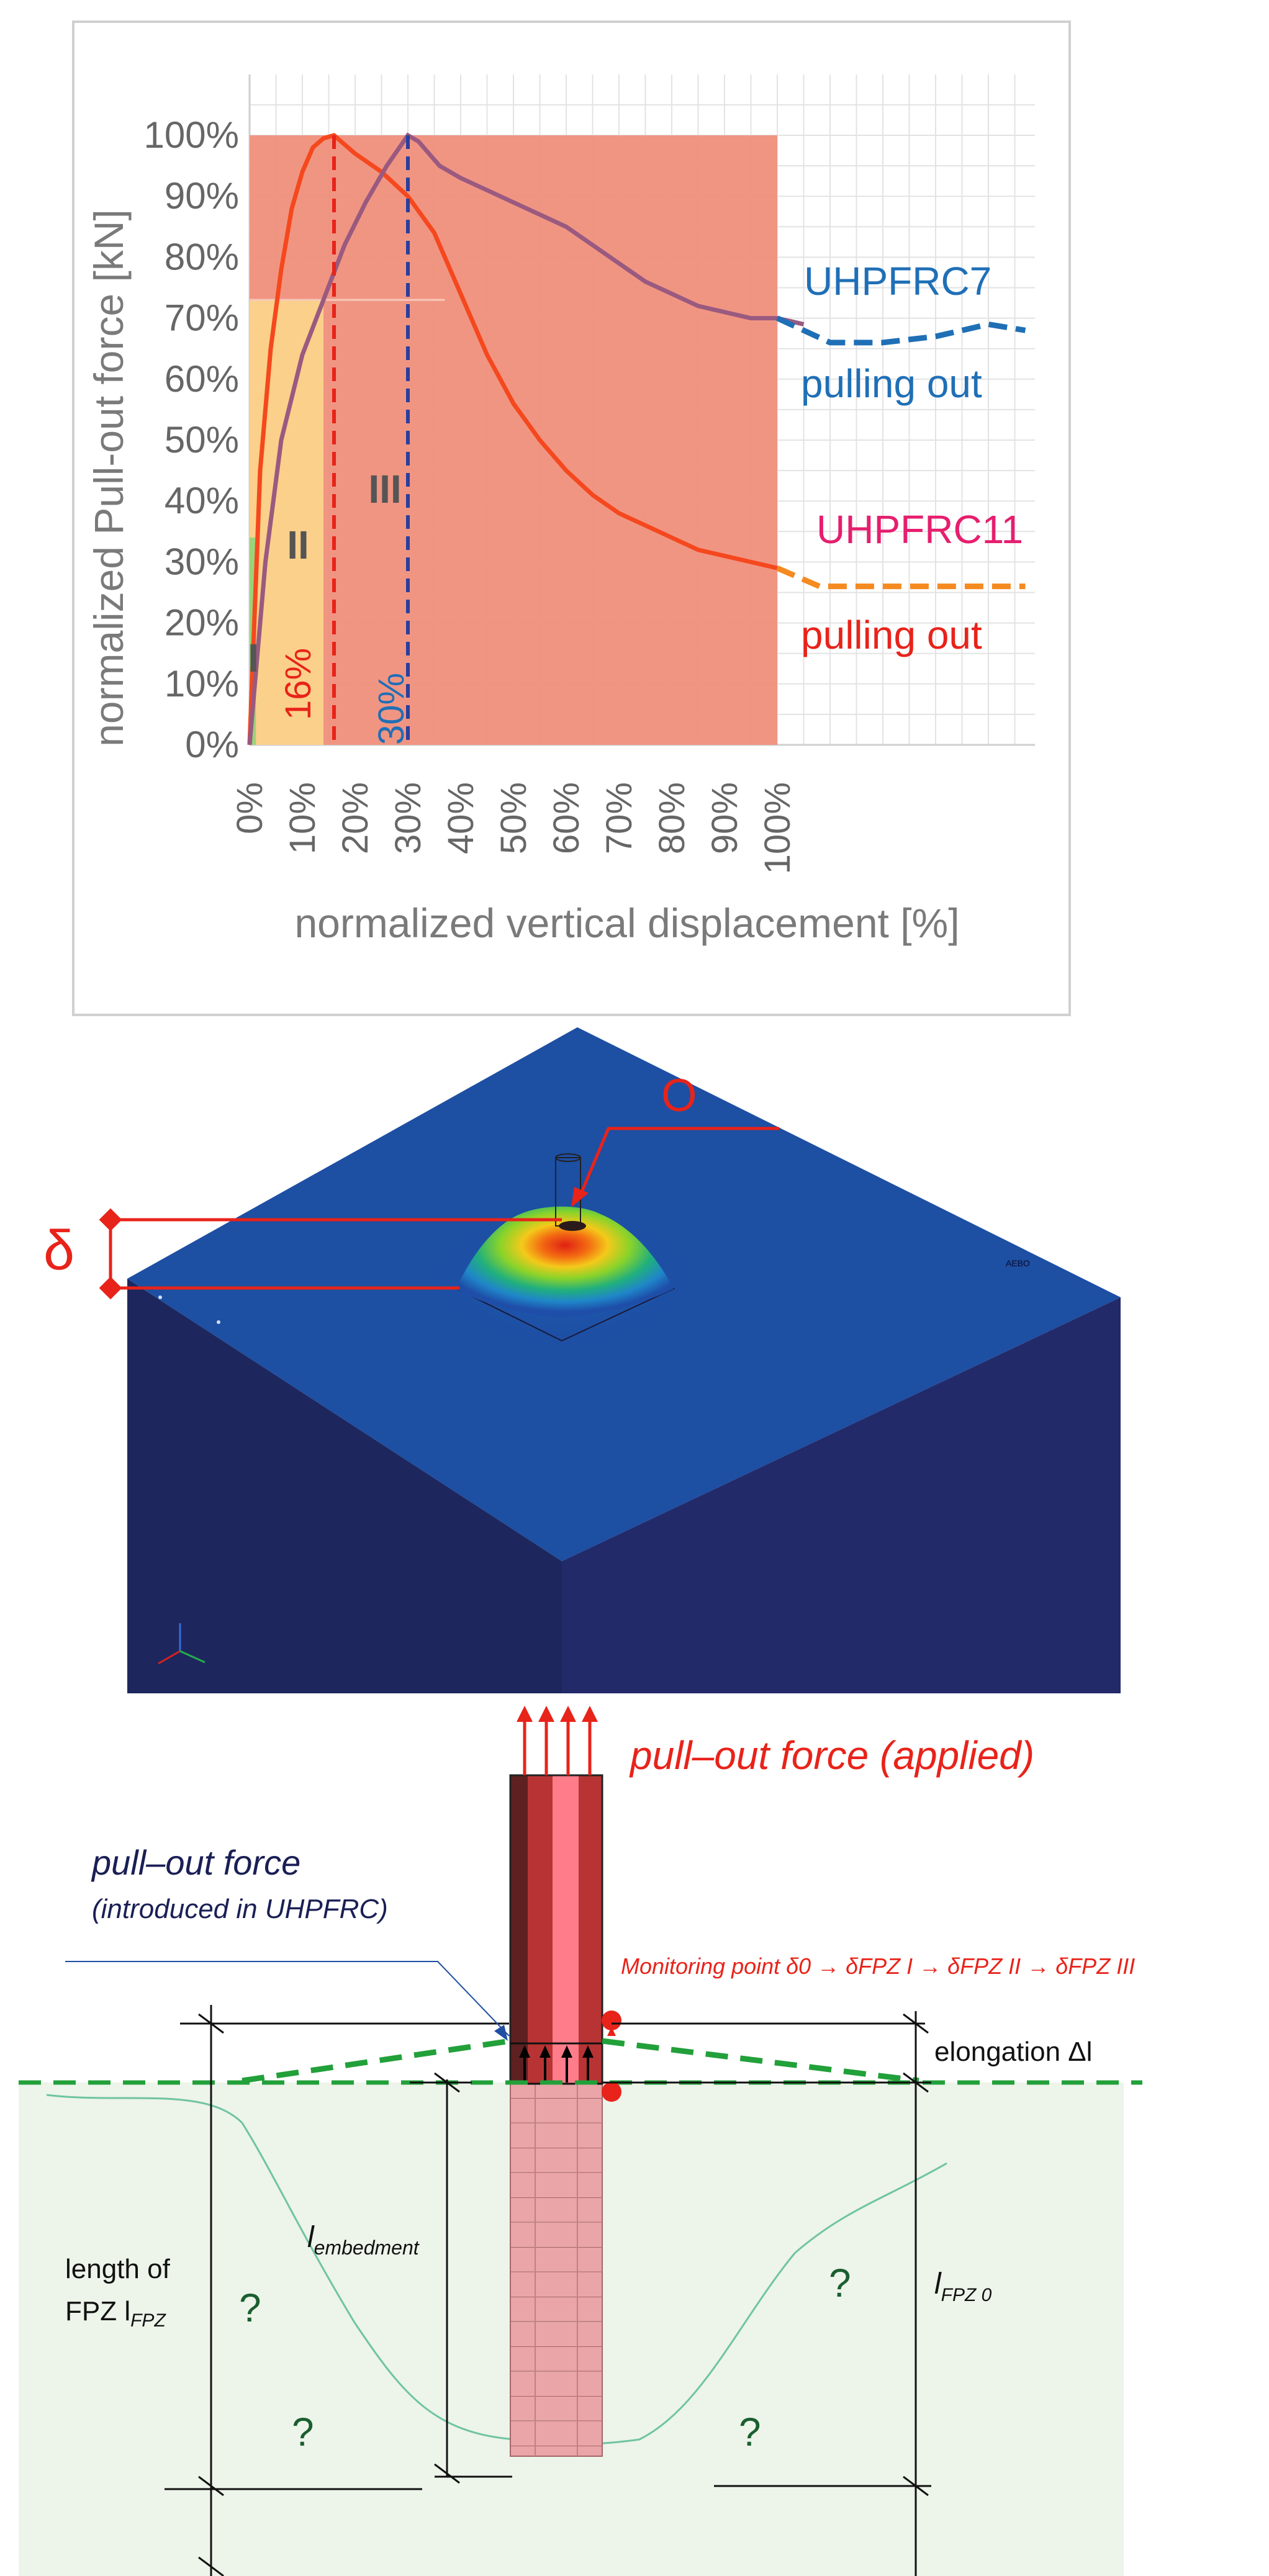 This screenshot has width=1269, height=2576. I want to click on unknown-mark-2: ?, so click(303, 2432).